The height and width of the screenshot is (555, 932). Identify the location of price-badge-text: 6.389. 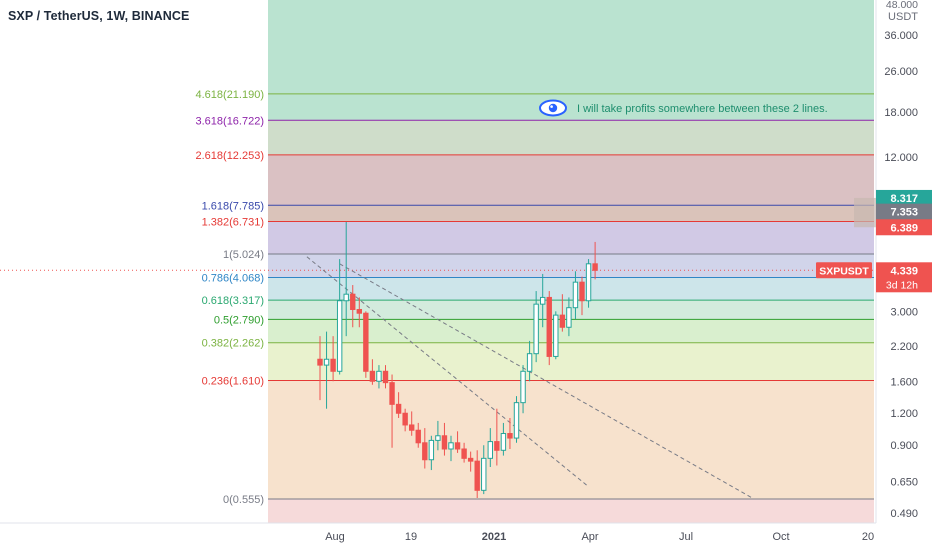
(904, 228).